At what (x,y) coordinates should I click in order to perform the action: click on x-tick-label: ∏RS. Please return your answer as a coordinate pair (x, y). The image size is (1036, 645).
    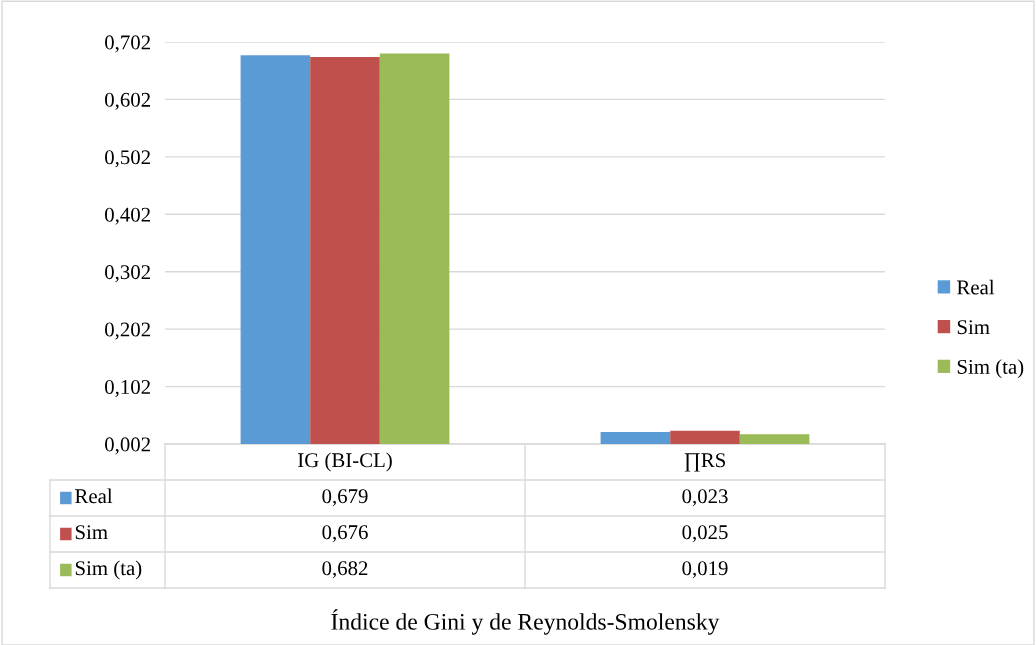
    Looking at the image, I should click on (705, 462).